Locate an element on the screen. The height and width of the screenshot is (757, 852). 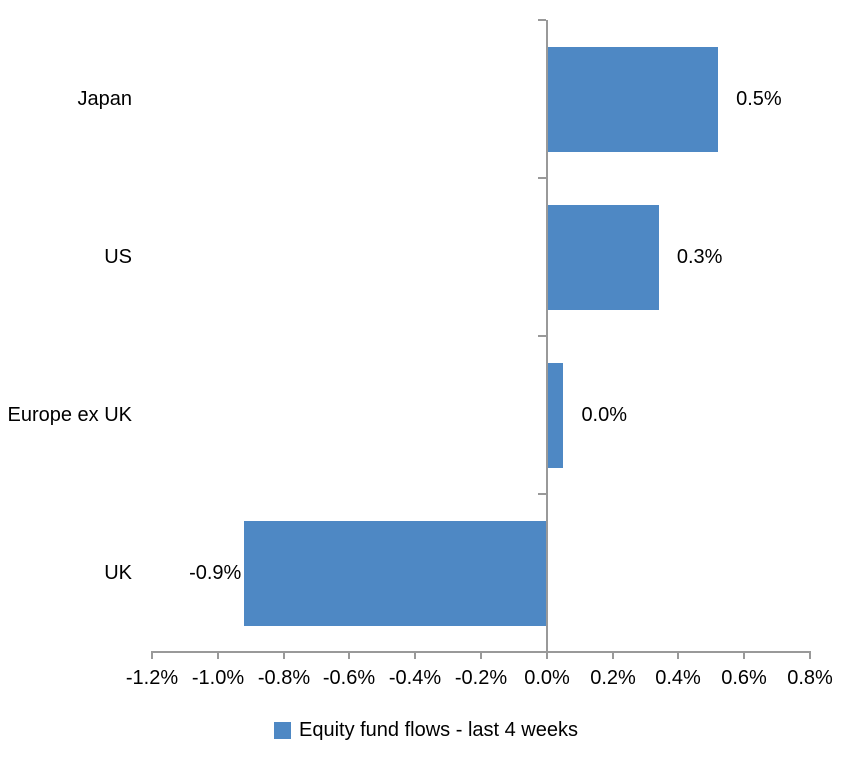
legend-swatch-icon is located at coordinates (282, 730).